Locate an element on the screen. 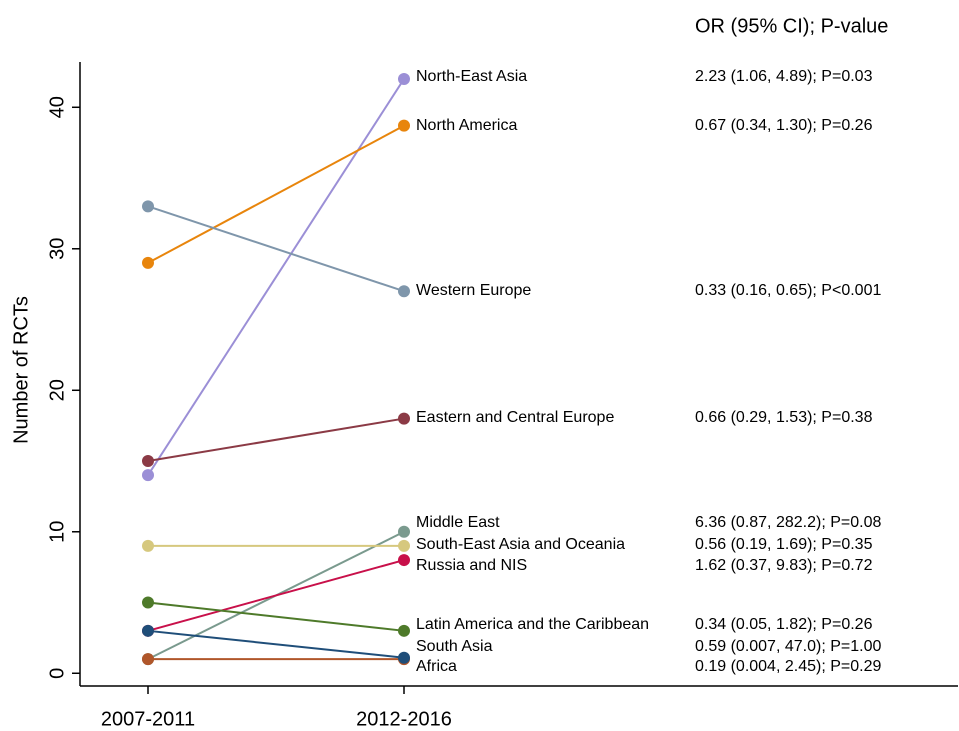 The image size is (959, 731). ci-label: 1.62 (0.37, 9.83); P=0.72 is located at coordinates (784, 565).